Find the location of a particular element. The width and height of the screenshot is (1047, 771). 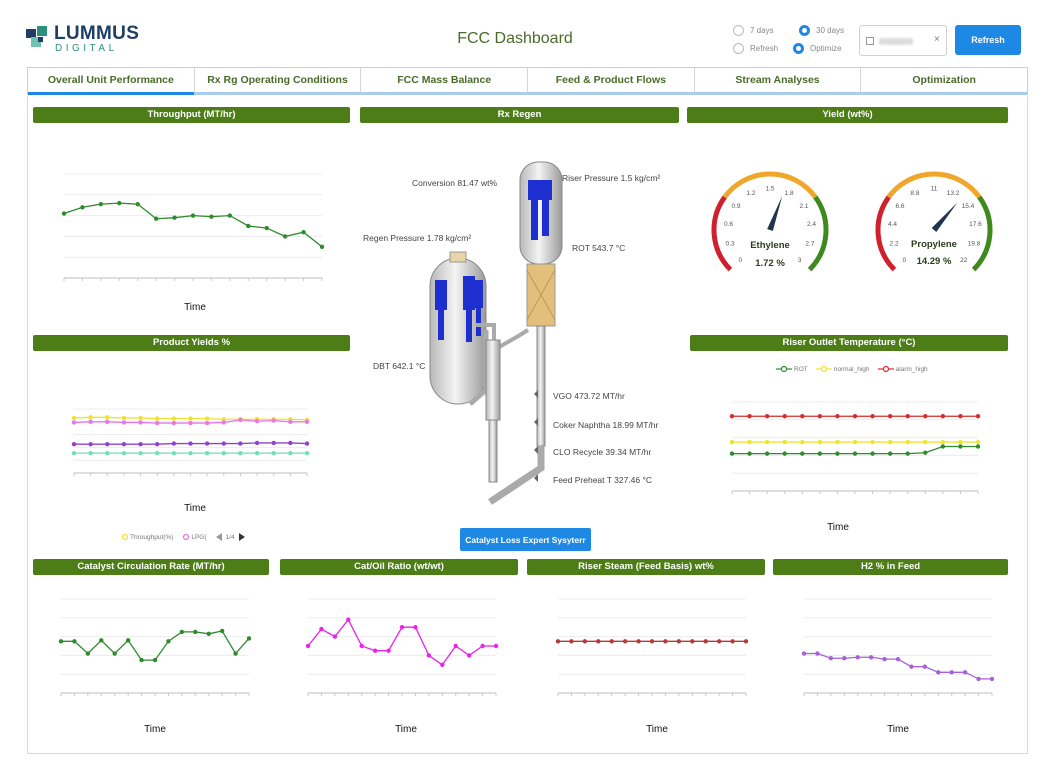

legend-item-throughput: Throughput(%) is located at coordinates (146, 537).